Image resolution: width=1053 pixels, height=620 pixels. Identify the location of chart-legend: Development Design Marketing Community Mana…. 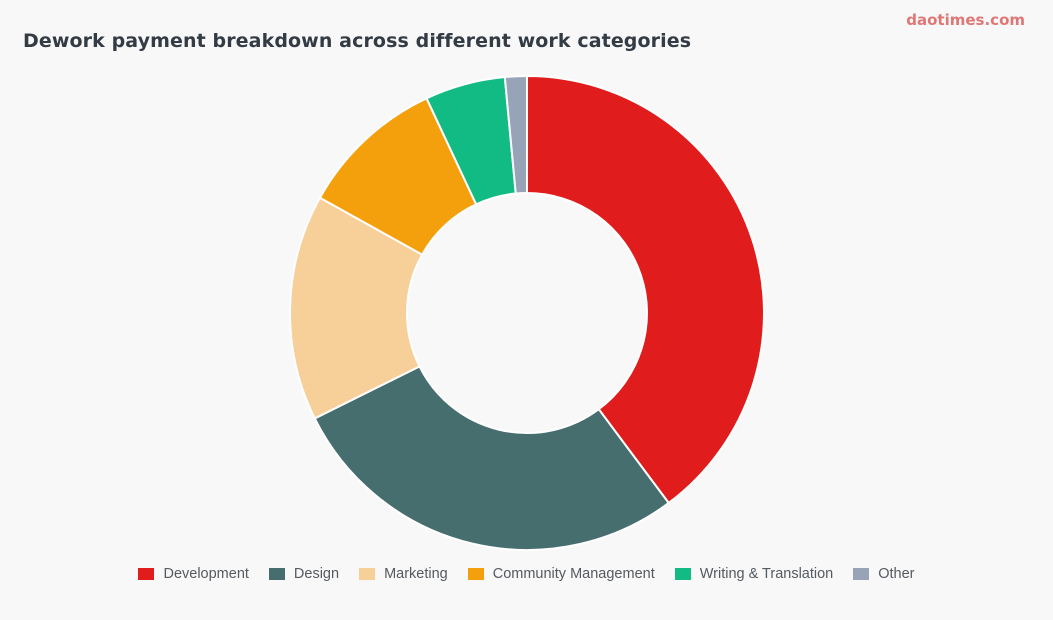
(526, 574).